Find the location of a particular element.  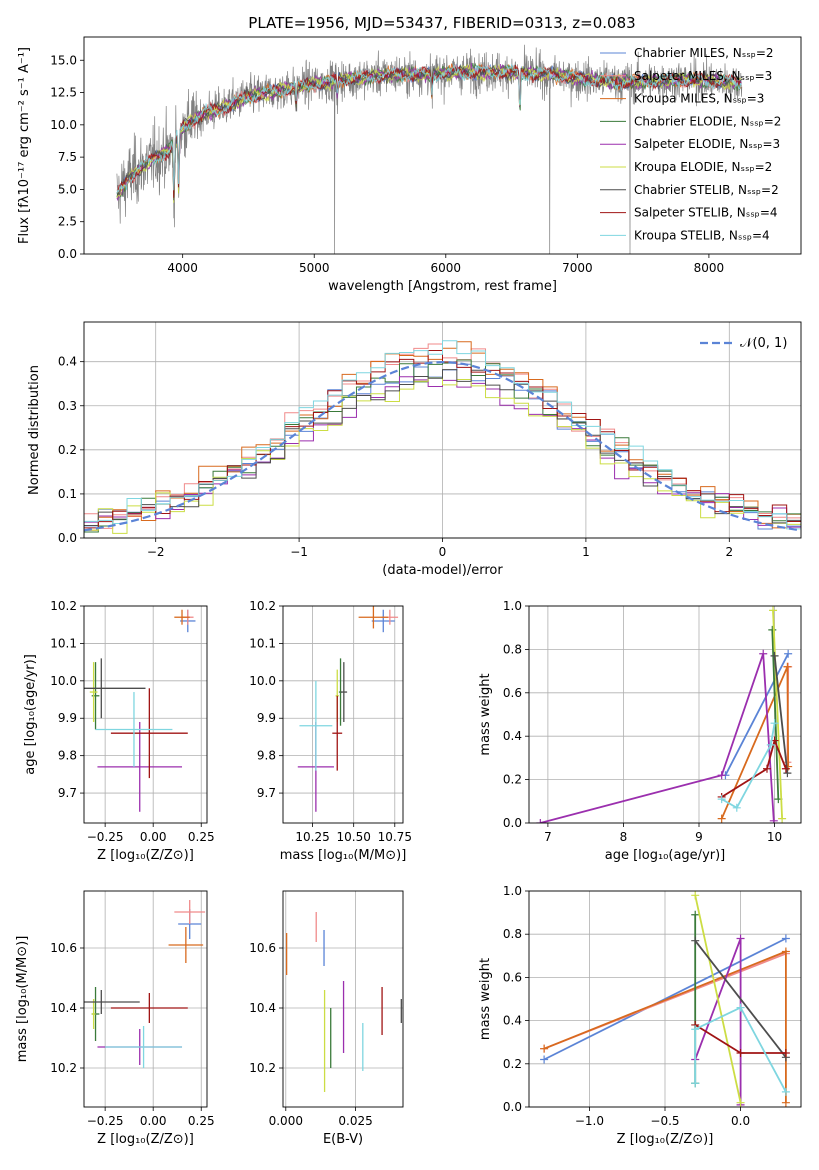

age-weight-ytick-label: 1.0 is located at coordinates (512, 606).